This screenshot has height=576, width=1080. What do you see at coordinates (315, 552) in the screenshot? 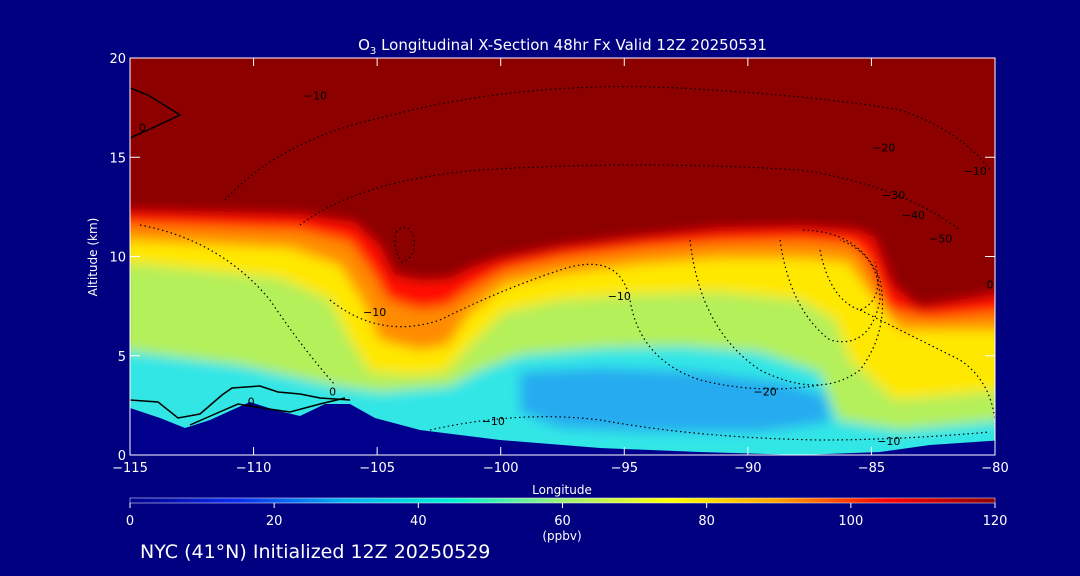
I see `footer-caption: NYC (41°N) Initialized 12Z 20250529` at bounding box center [315, 552].